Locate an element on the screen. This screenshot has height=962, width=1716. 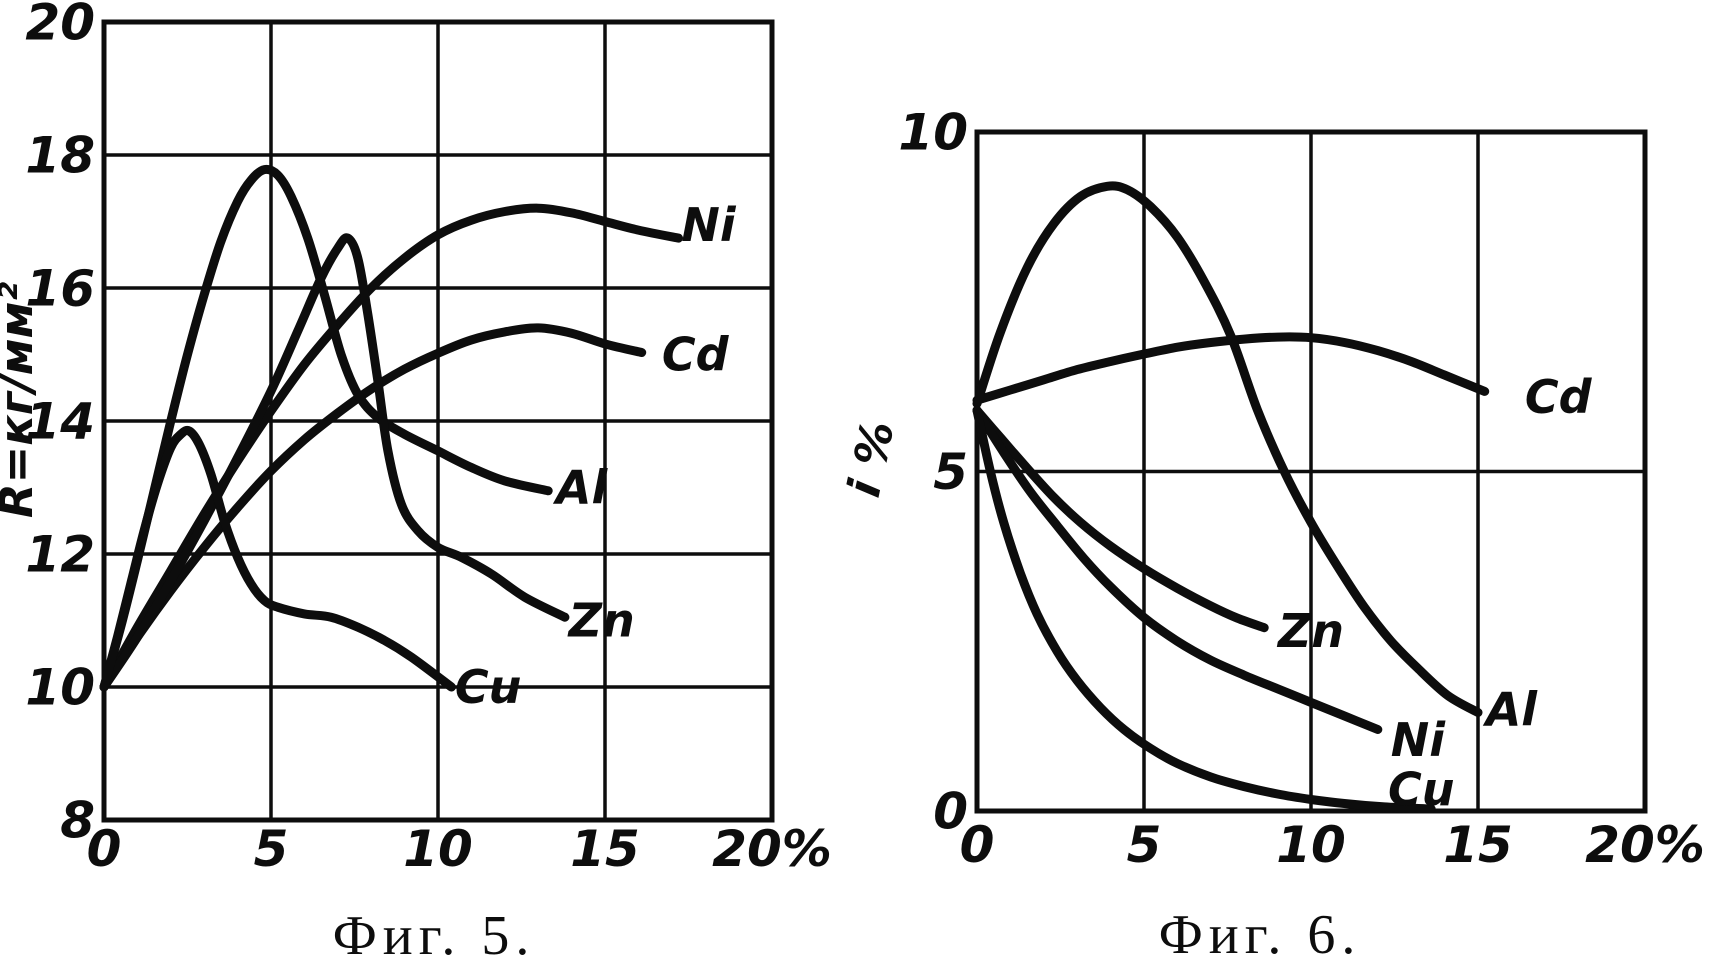
fig5-curve-Zn is located at coordinates (334, 462).